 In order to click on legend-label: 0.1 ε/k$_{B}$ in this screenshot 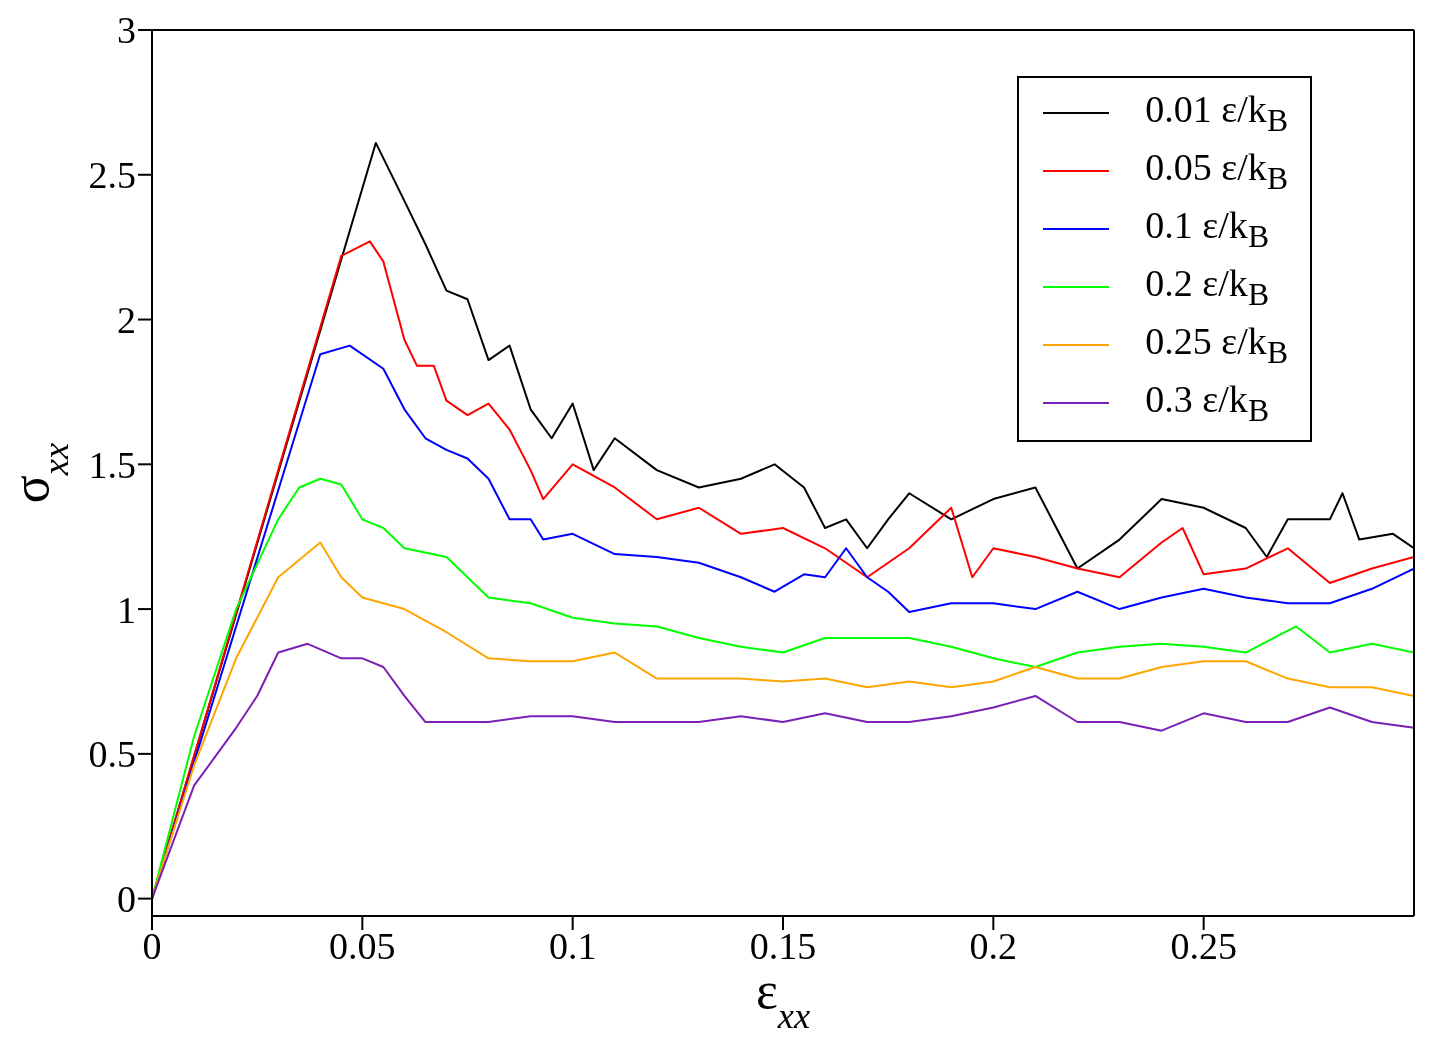, I will do `click(1207, 229)`.